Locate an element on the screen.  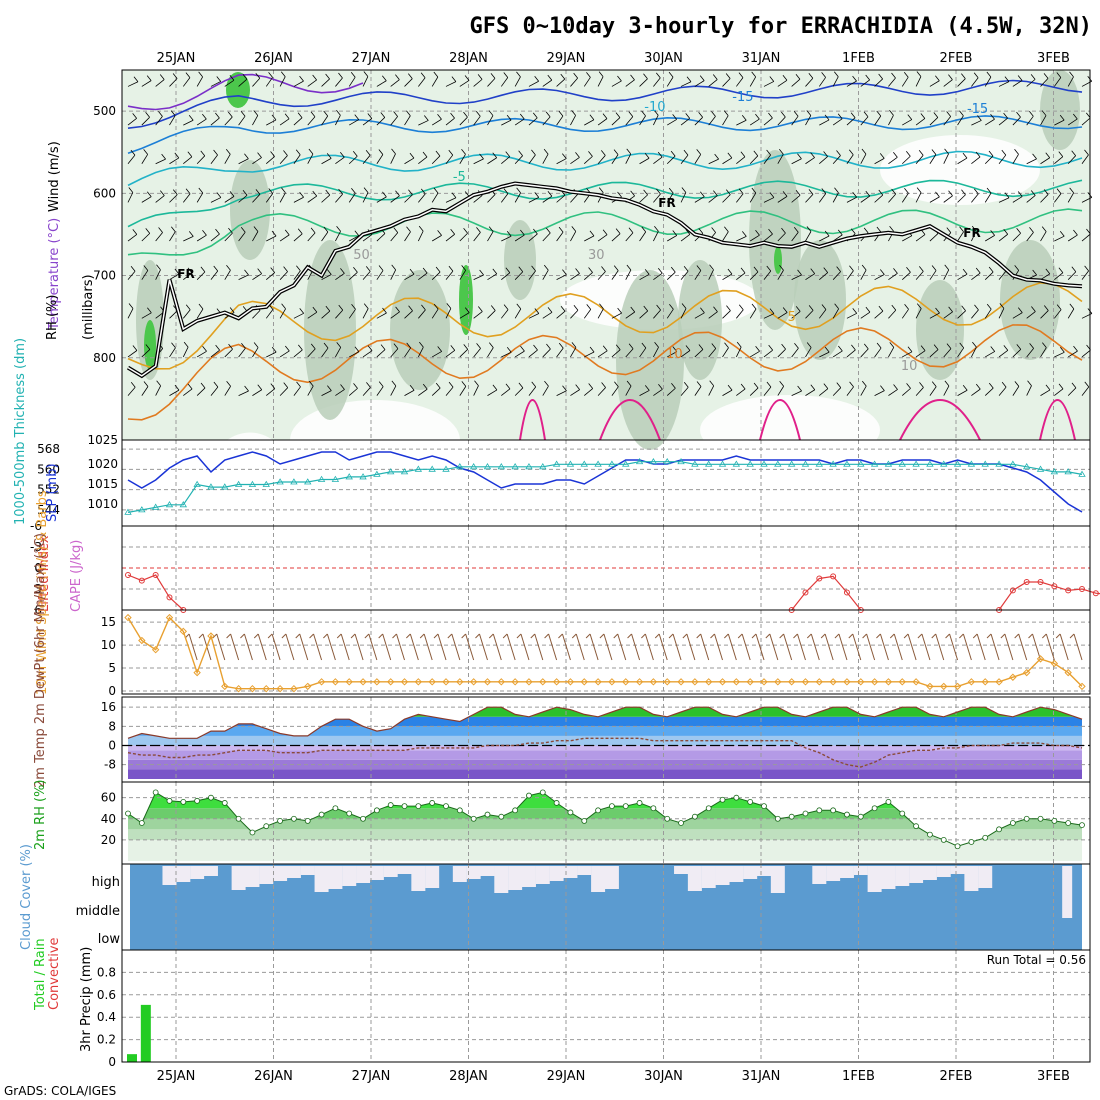
temp-band is located at coordinates (606, 703).